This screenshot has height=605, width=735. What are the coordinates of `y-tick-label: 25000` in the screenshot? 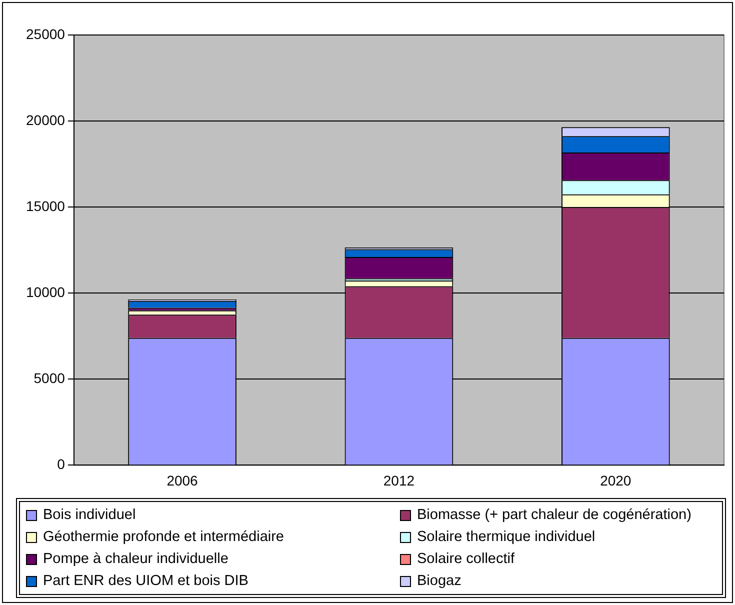 It's located at (46, 34).